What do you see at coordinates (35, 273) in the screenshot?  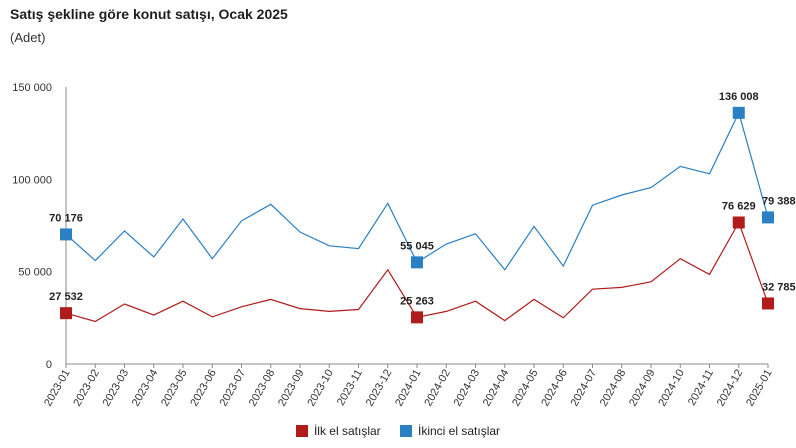 I see `y-tick-label: 50 000` at bounding box center [35, 273].